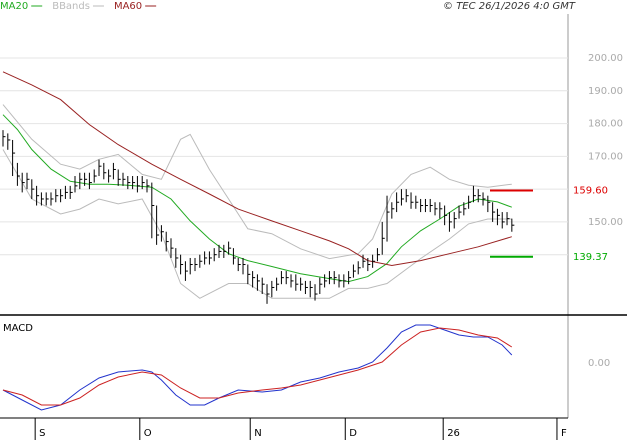 The image size is (627, 440). What do you see at coordinates (509, 6) in the screenshot?
I see `copyright: © TEC 26/1/2026 4:0 GMT` at bounding box center [509, 6].